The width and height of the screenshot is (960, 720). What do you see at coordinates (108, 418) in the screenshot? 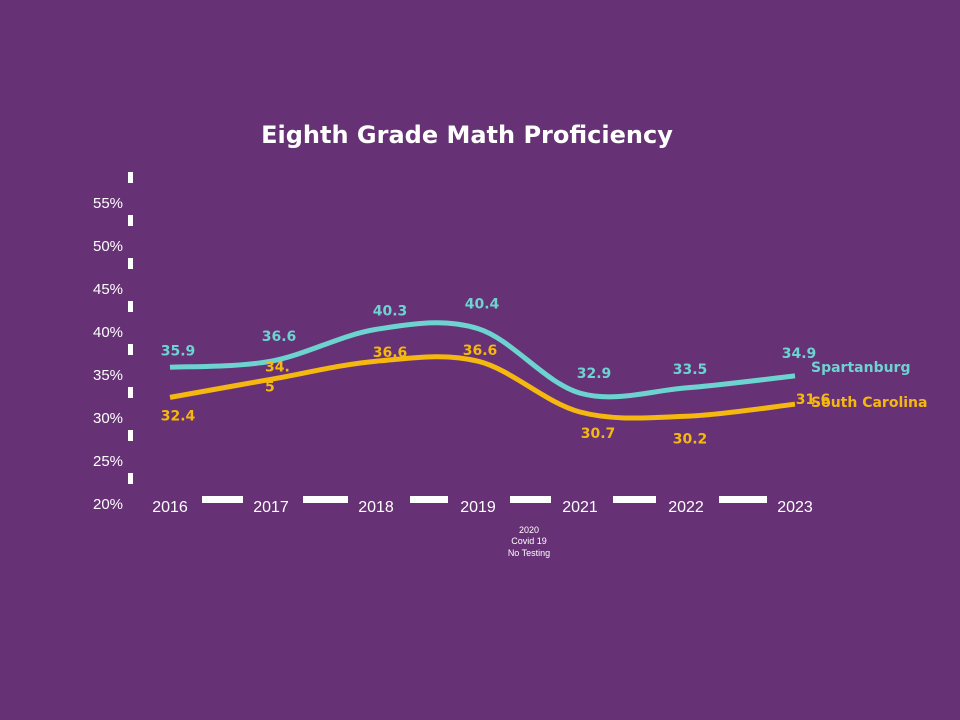
I see `y-tick-label: 30%` at bounding box center [108, 418].